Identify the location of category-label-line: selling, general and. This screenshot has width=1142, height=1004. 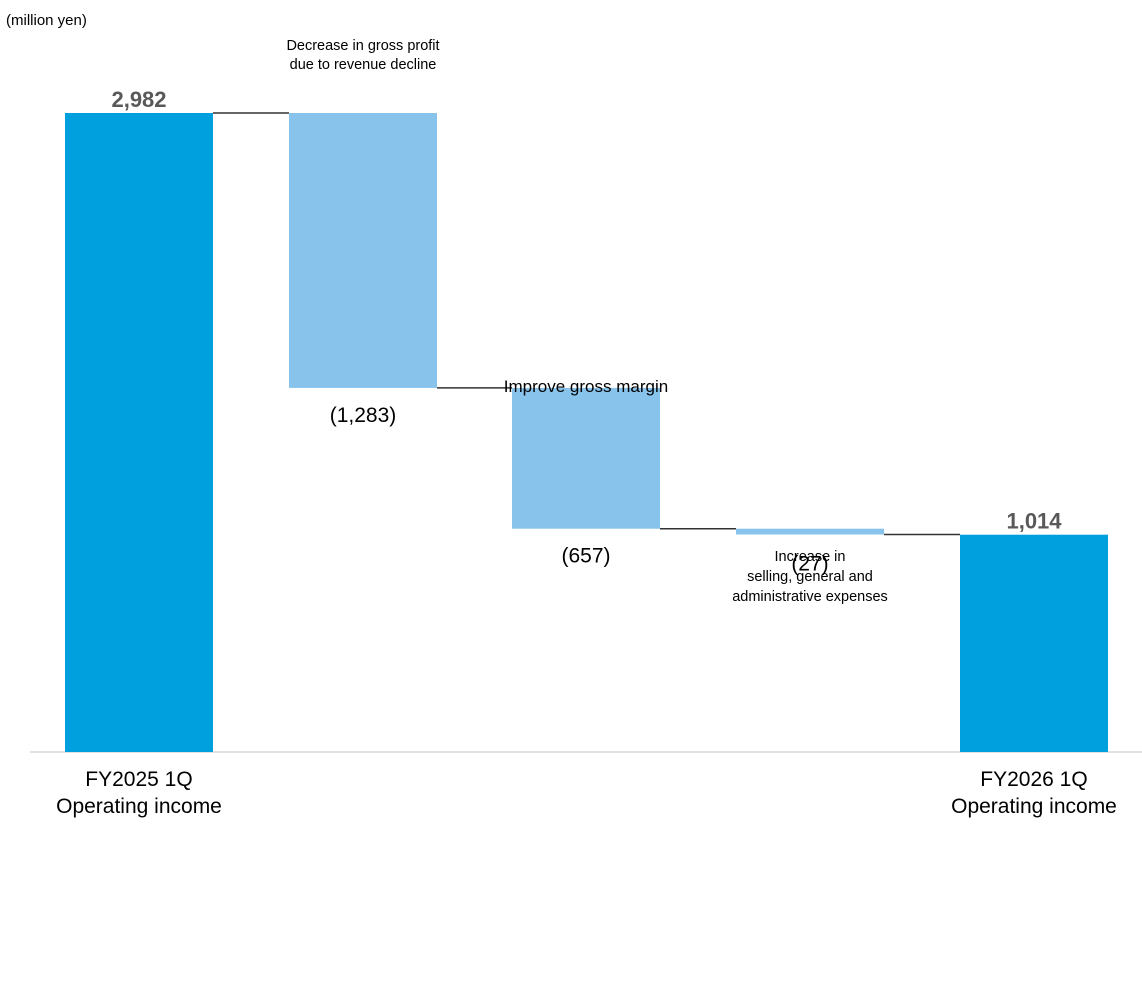
(810, 577).